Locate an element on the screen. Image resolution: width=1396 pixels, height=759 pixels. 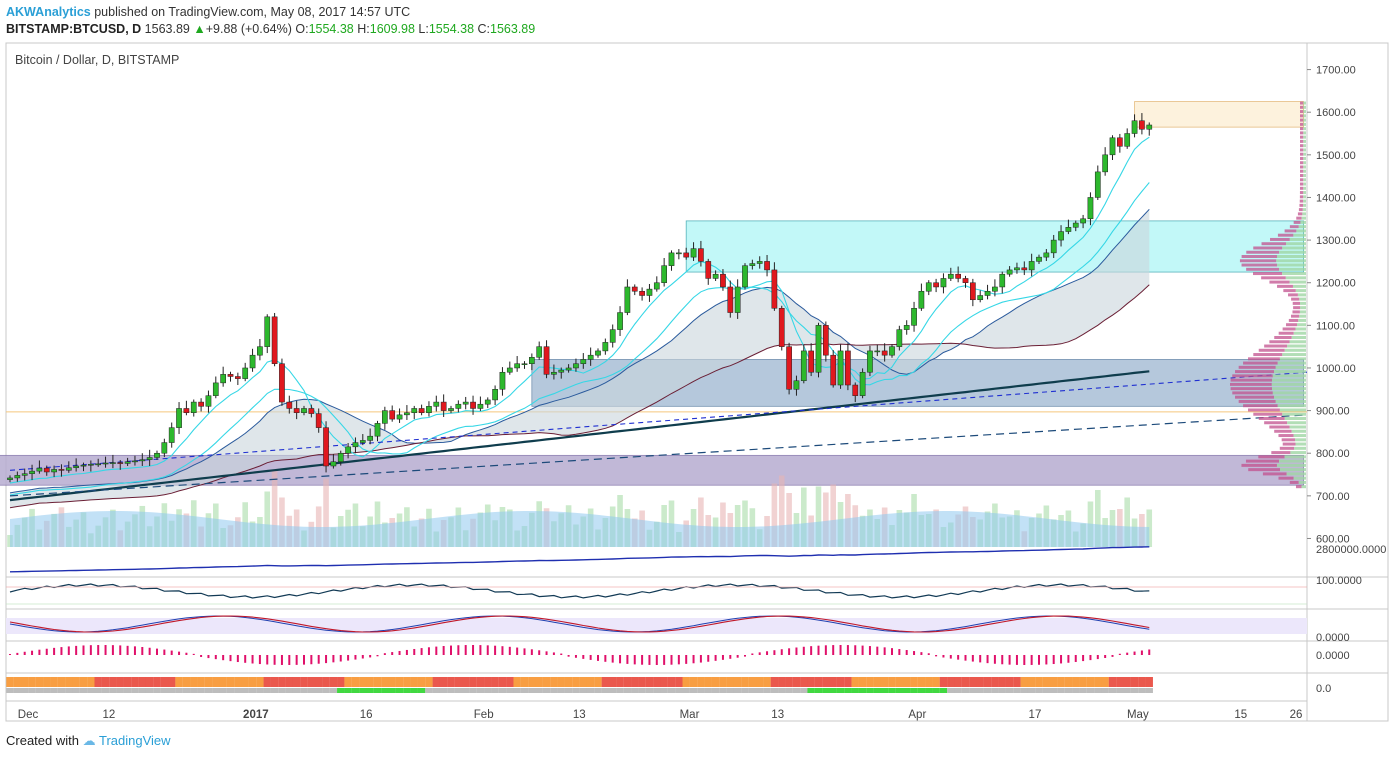
time-axis-label: 26 is located at coordinates (1296, 715).